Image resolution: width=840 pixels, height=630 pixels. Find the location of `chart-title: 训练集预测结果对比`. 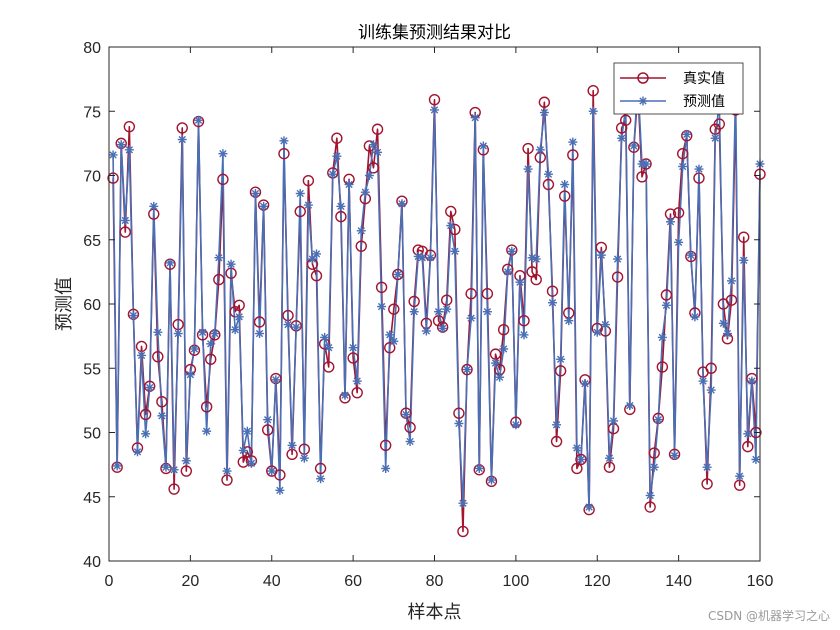

chart-title: 训练集预测结果对比 is located at coordinates (434, 33).